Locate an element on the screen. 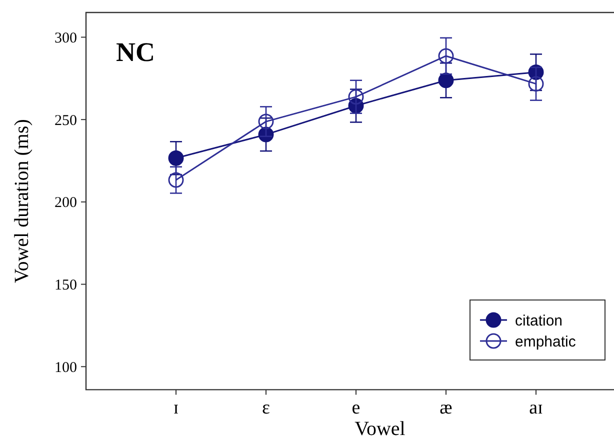 The height and width of the screenshot is (441, 614). x-tick-label: ɪ is located at coordinates (176, 408).